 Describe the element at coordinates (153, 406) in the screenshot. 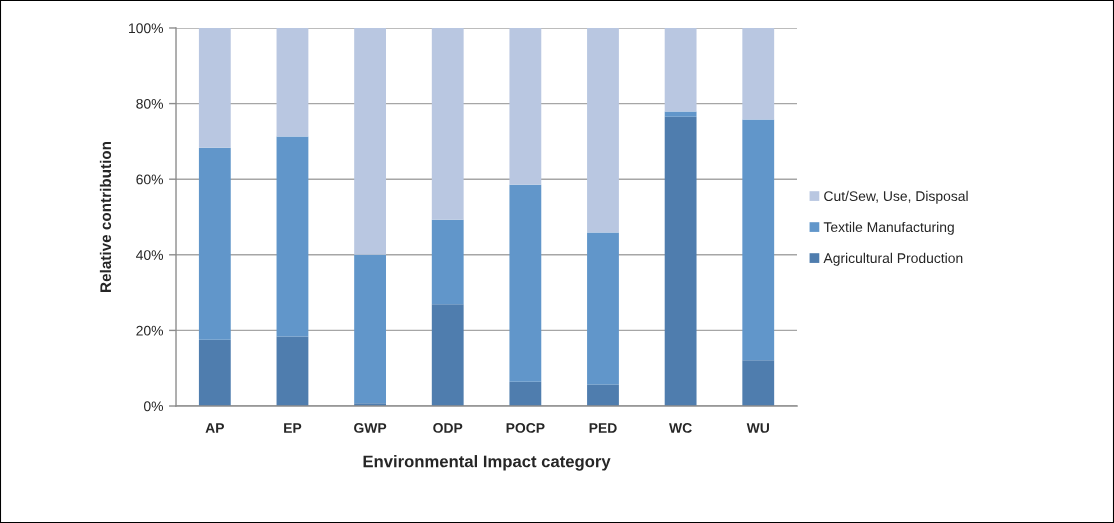

I see `y-tick-label: 0%` at that location.